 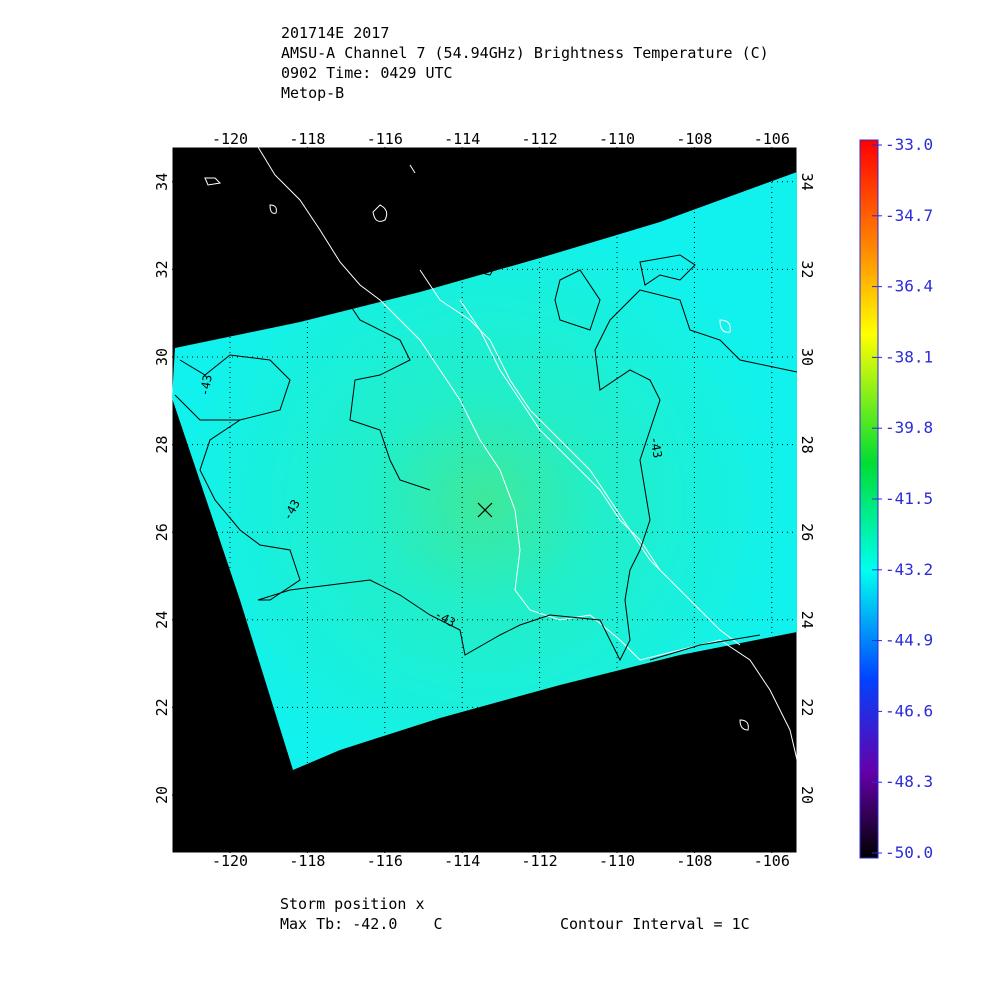 What do you see at coordinates (909, 498) in the screenshot?
I see `colorbar-label: -41.5` at bounding box center [909, 498].